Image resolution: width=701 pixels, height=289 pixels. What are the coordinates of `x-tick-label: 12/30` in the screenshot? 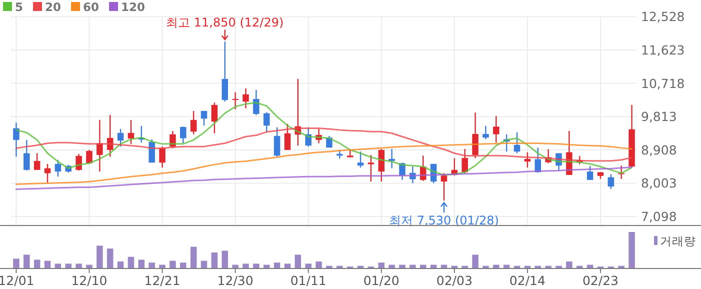 It's located at (235, 280).